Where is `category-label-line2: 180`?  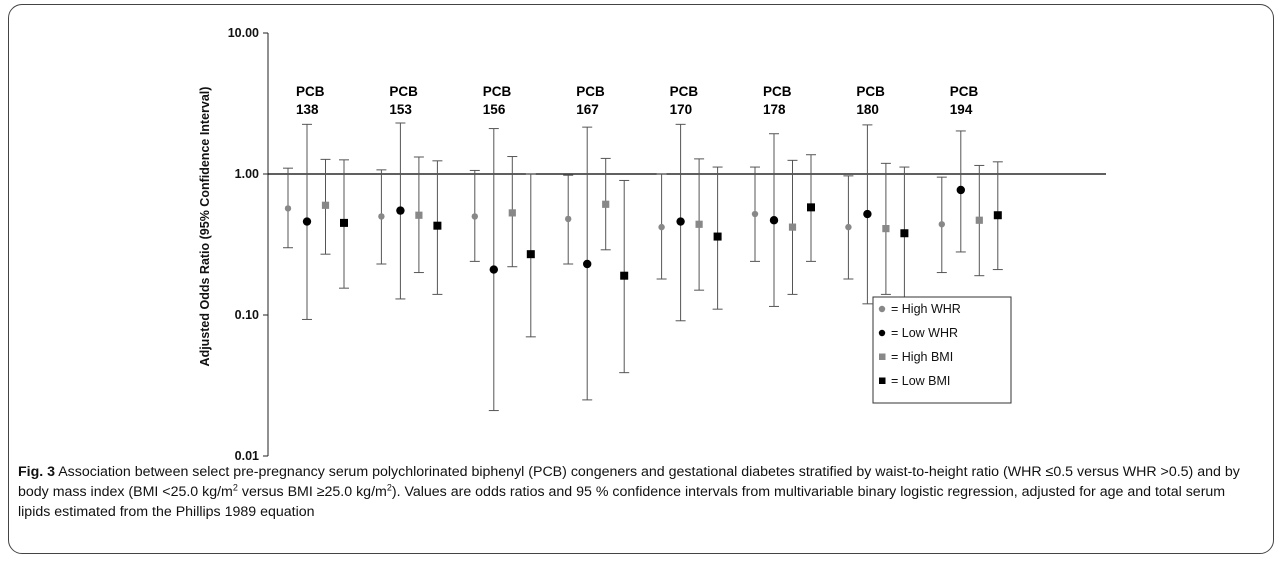 category-label-line2: 180 is located at coordinates (867, 109).